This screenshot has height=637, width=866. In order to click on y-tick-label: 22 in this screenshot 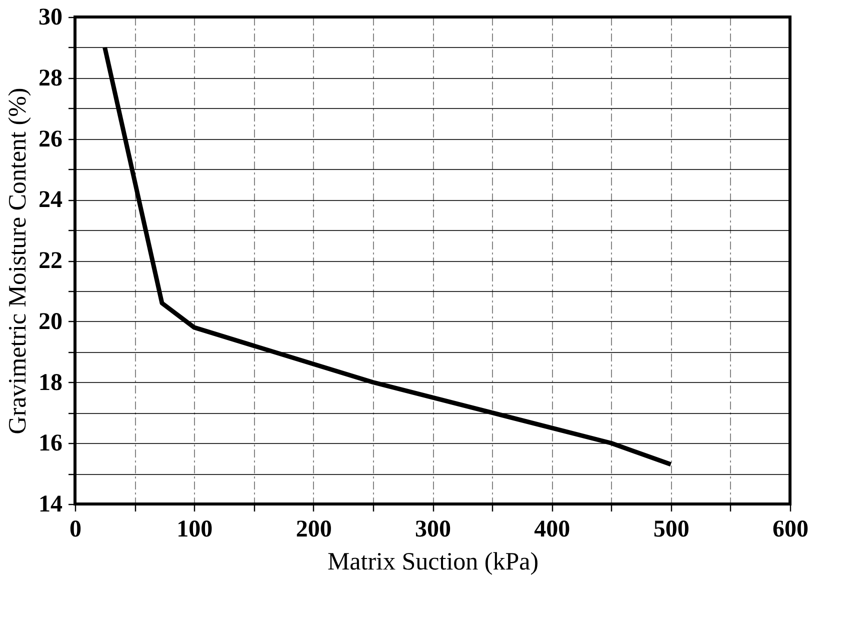, I will do `click(50, 261)`.